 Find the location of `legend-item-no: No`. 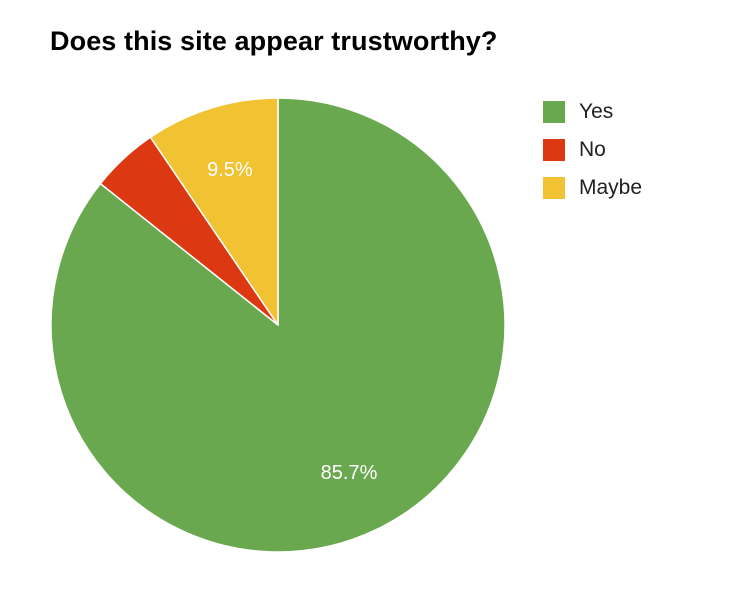

legend-item-no: No is located at coordinates (592, 150).